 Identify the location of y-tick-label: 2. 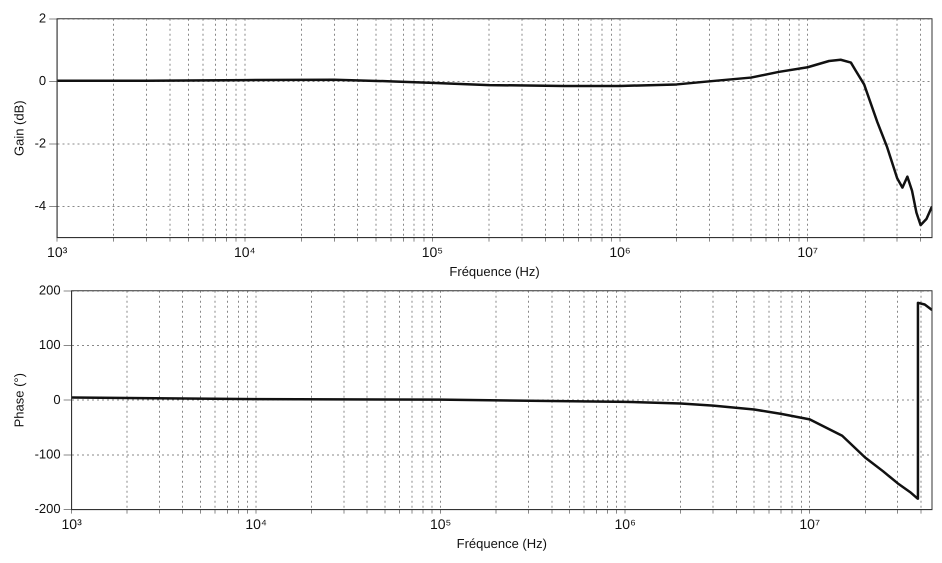
(42, 18).